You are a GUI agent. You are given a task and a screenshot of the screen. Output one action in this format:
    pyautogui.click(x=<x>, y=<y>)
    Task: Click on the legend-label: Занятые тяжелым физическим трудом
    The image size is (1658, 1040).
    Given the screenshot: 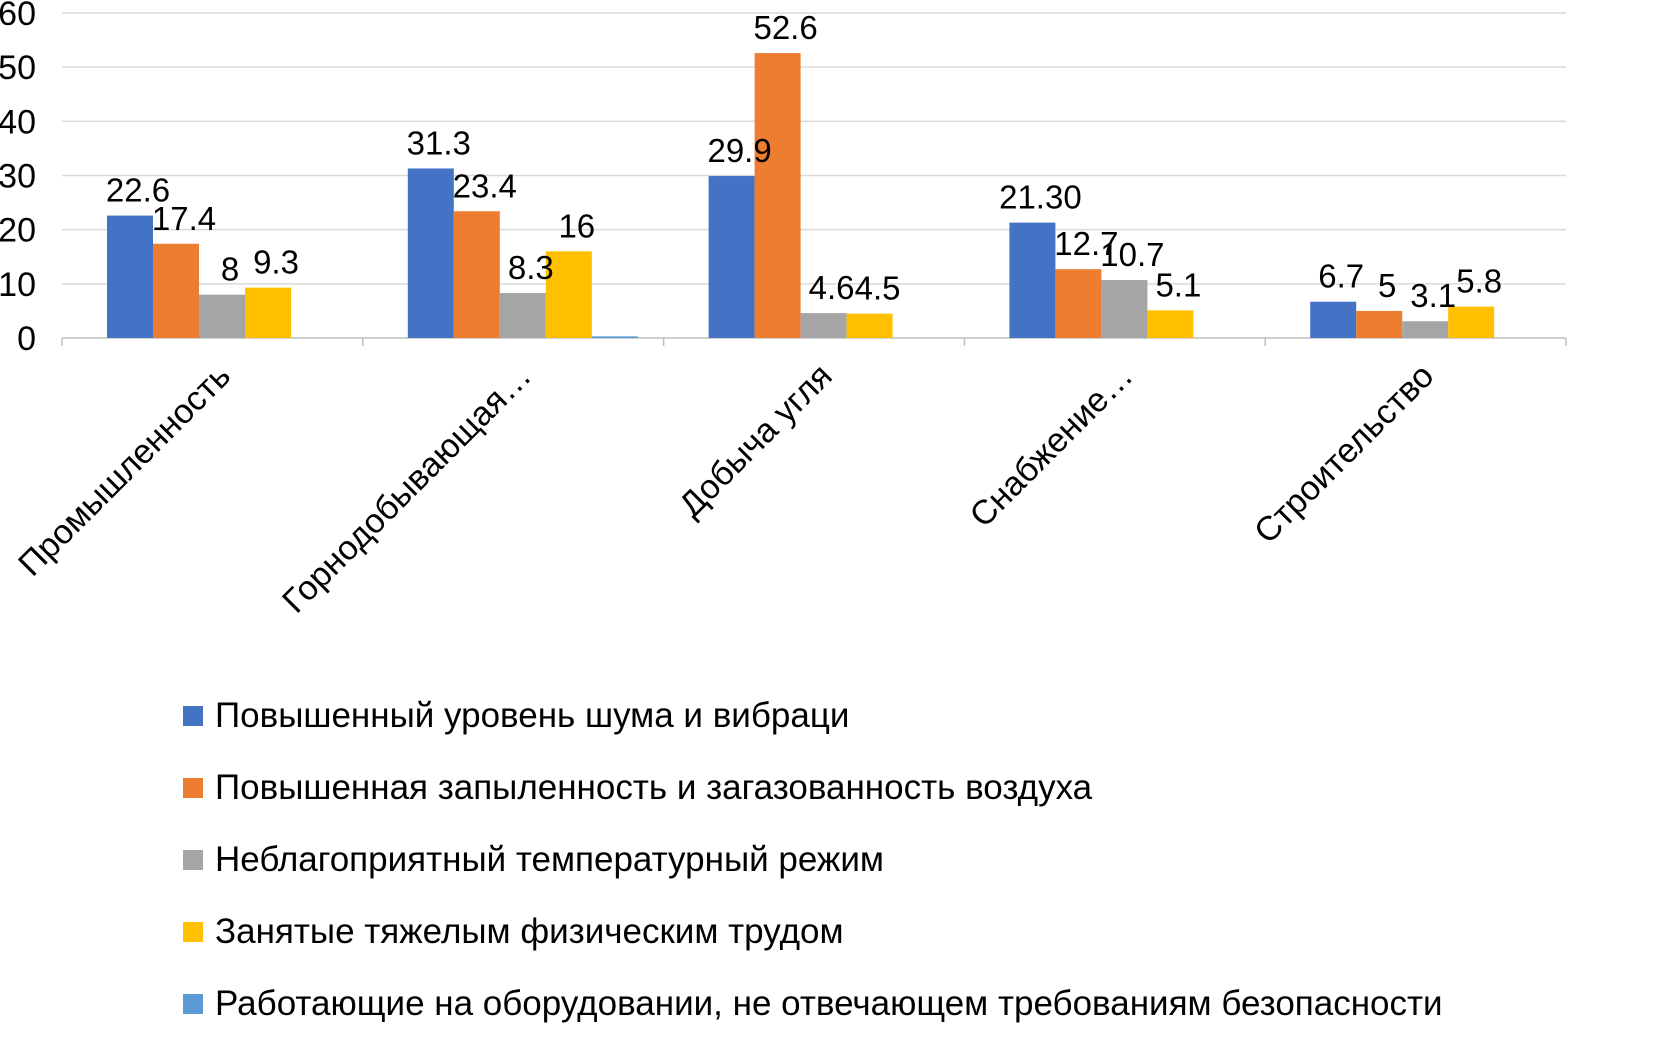 What is the action you would take?
    pyautogui.click(x=529, y=931)
    